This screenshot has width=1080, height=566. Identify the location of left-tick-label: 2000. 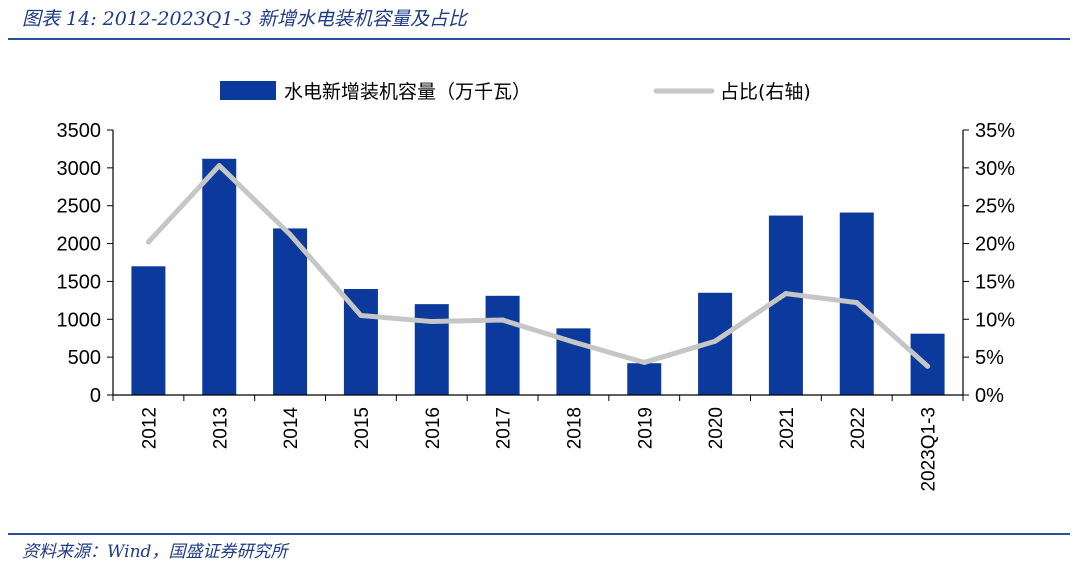
(79, 245).